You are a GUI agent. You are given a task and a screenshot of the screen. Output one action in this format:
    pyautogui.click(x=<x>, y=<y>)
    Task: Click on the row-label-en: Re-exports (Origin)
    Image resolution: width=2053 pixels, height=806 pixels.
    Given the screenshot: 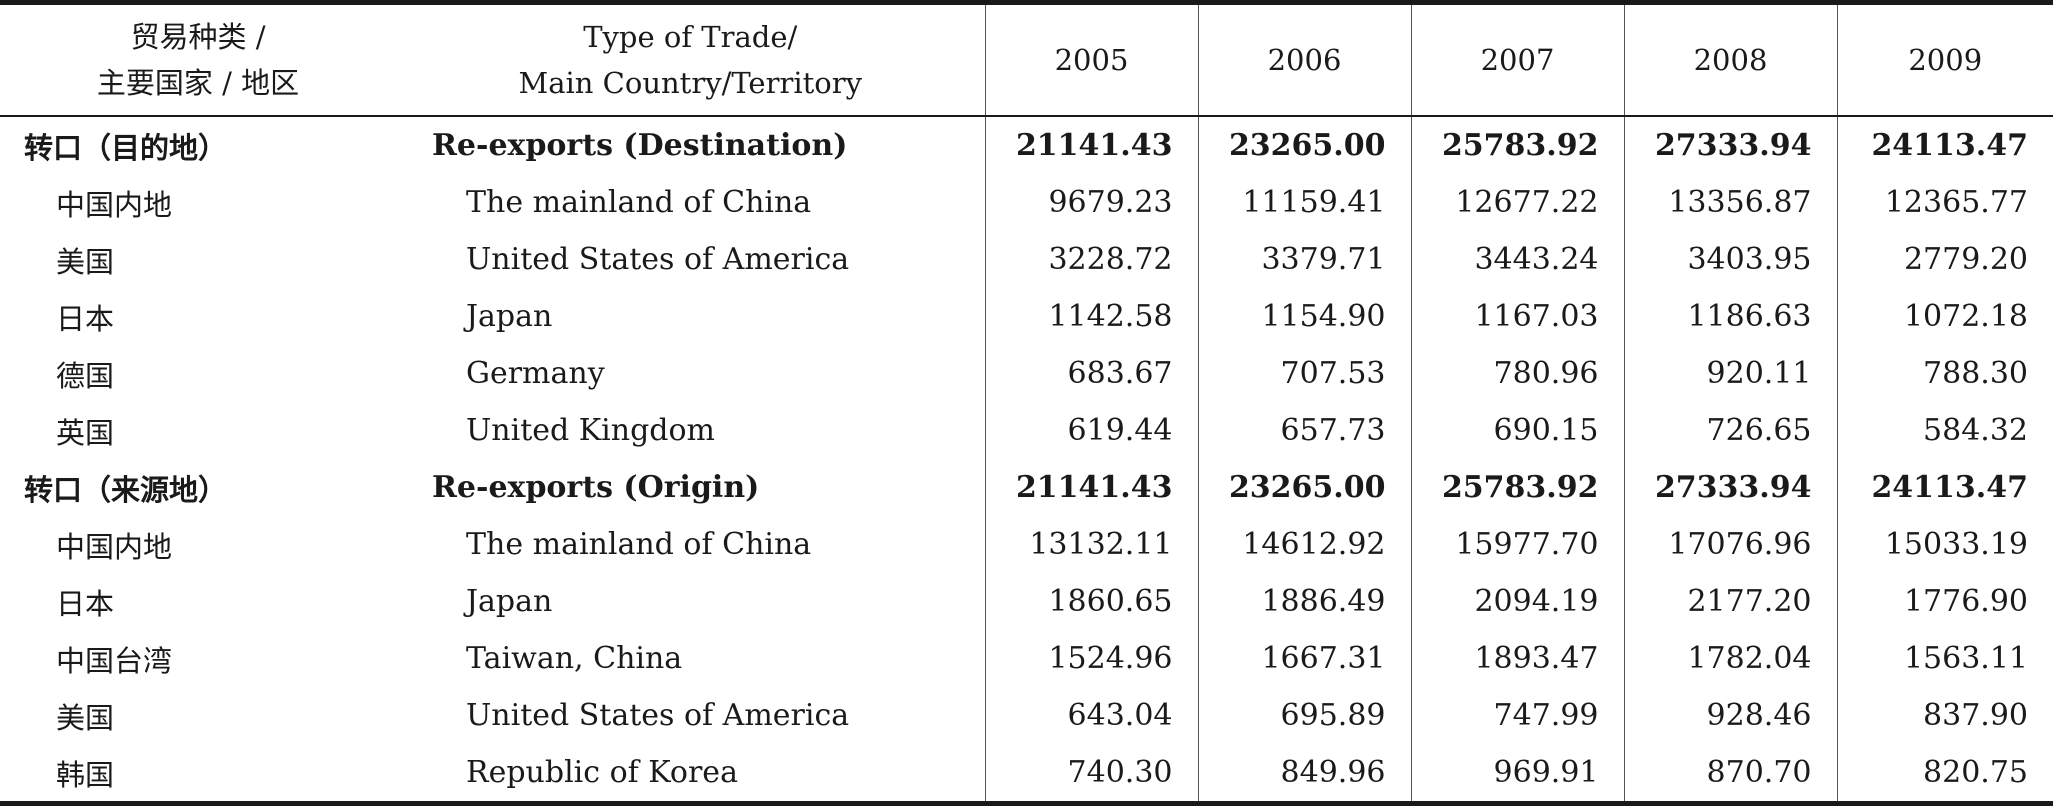 What is the action you would take?
    pyautogui.click(x=596, y=487)
    